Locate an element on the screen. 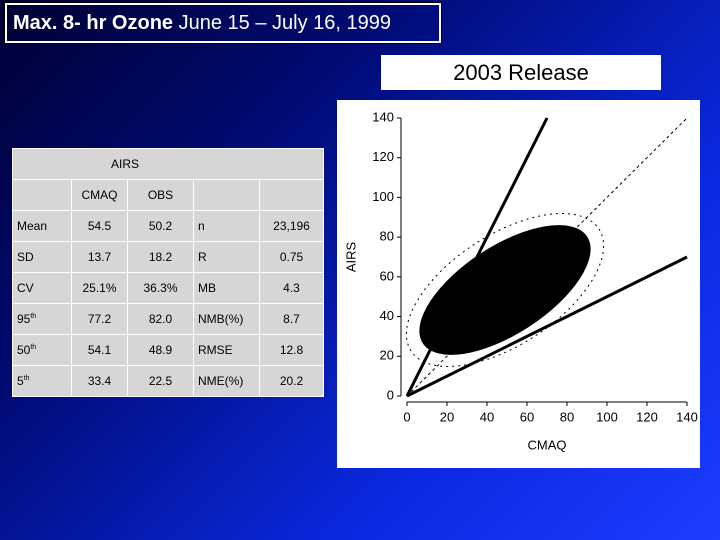 This screenshot has height=540, width=720. stat-name: RMSE is located at coordinates (226, 350).